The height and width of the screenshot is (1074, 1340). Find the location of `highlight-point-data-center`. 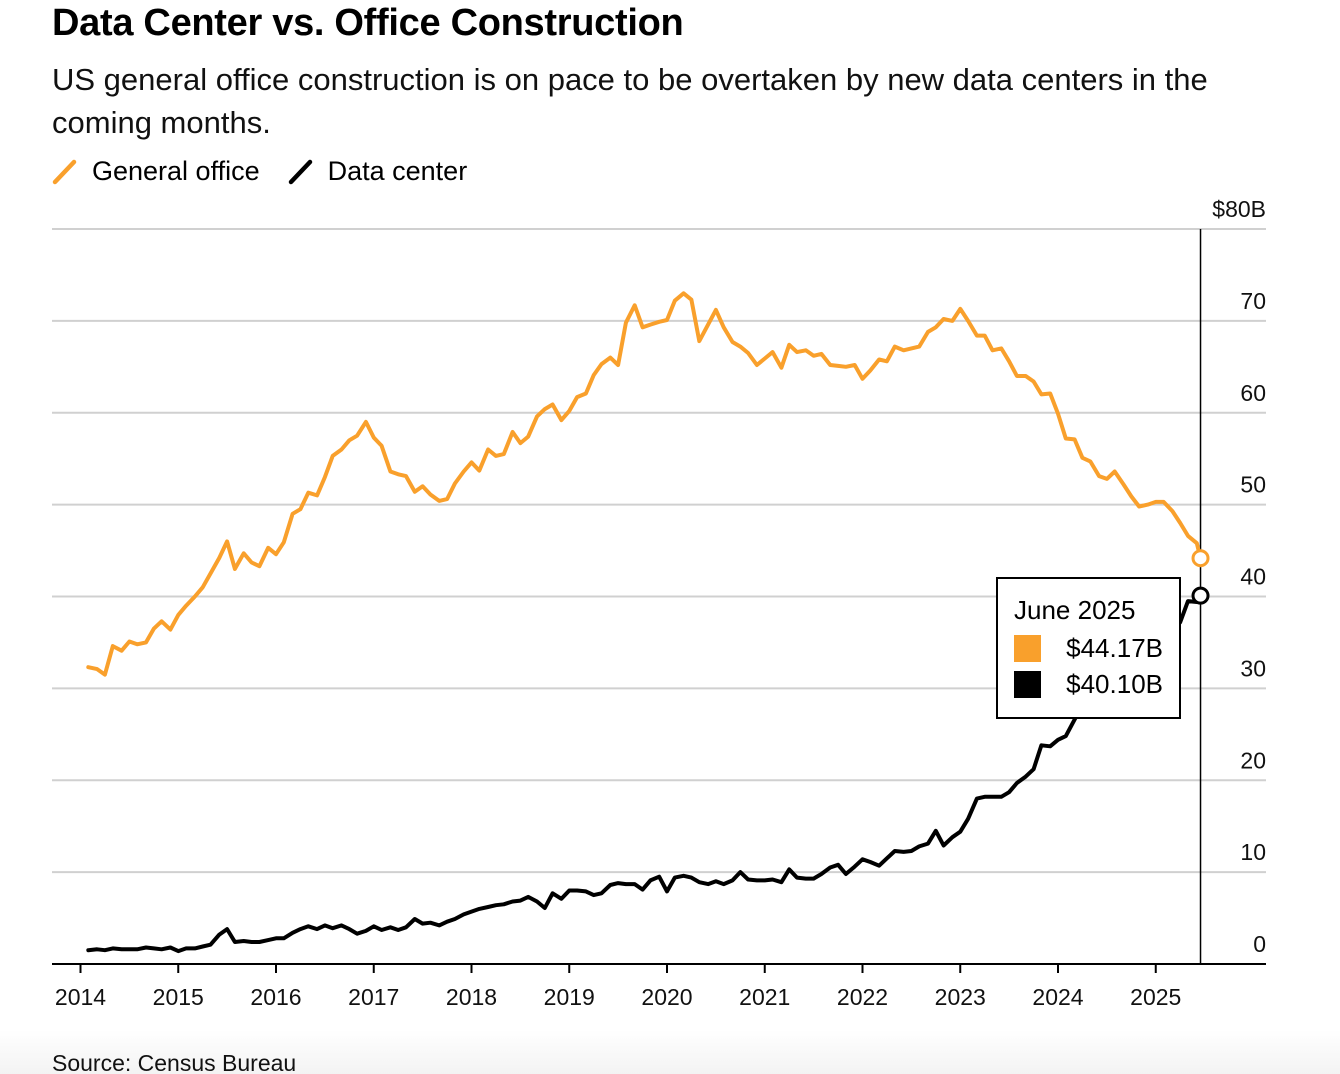

highlight-point-data-center is located at coordinates (1200, 595).